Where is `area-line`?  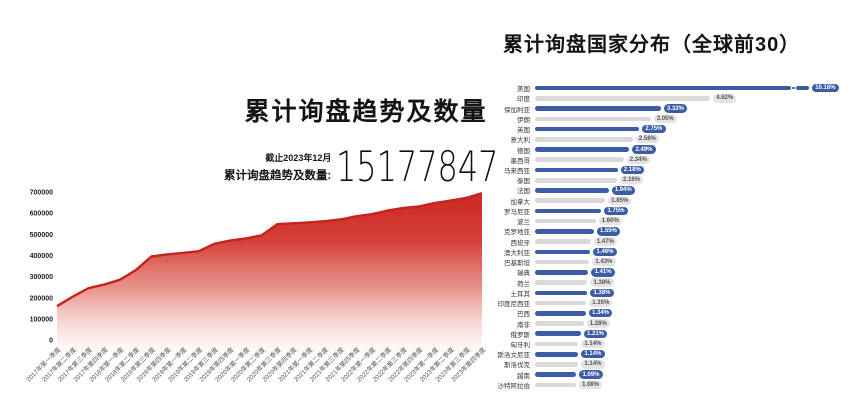 area-line is located at coordinates (269, 249).